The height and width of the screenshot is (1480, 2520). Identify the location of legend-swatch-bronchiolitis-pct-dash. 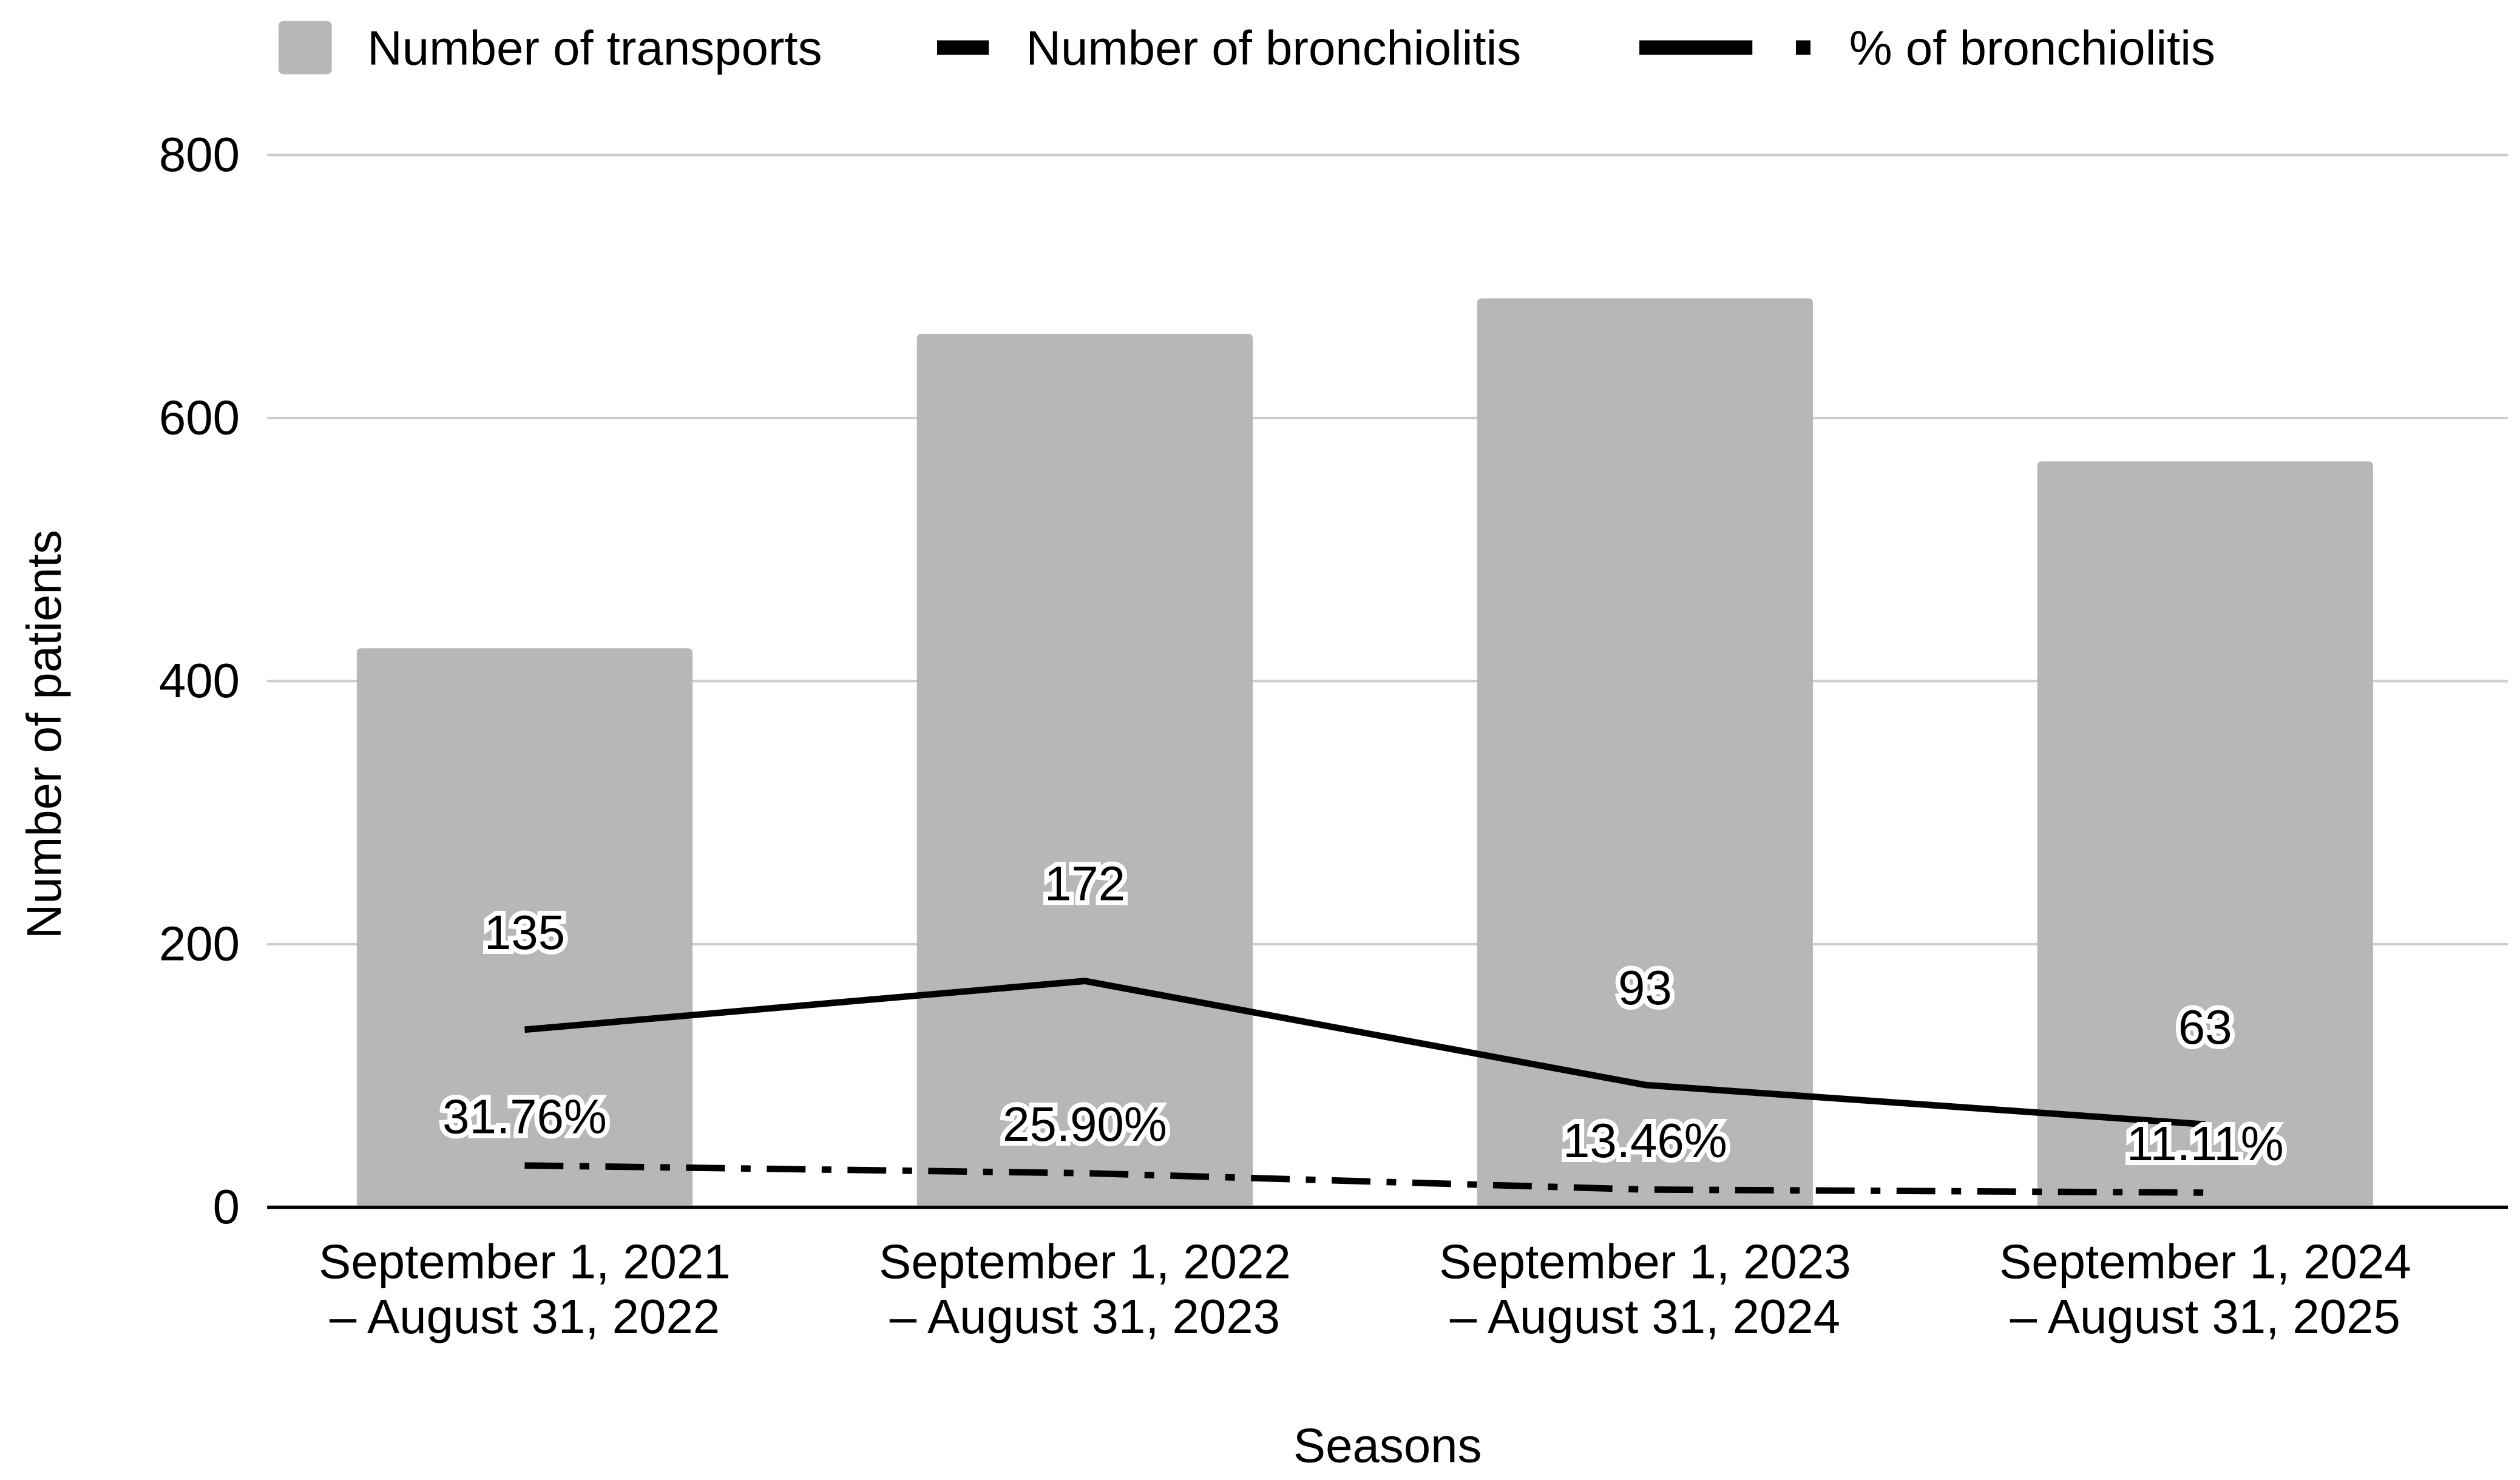
(1696, 48).